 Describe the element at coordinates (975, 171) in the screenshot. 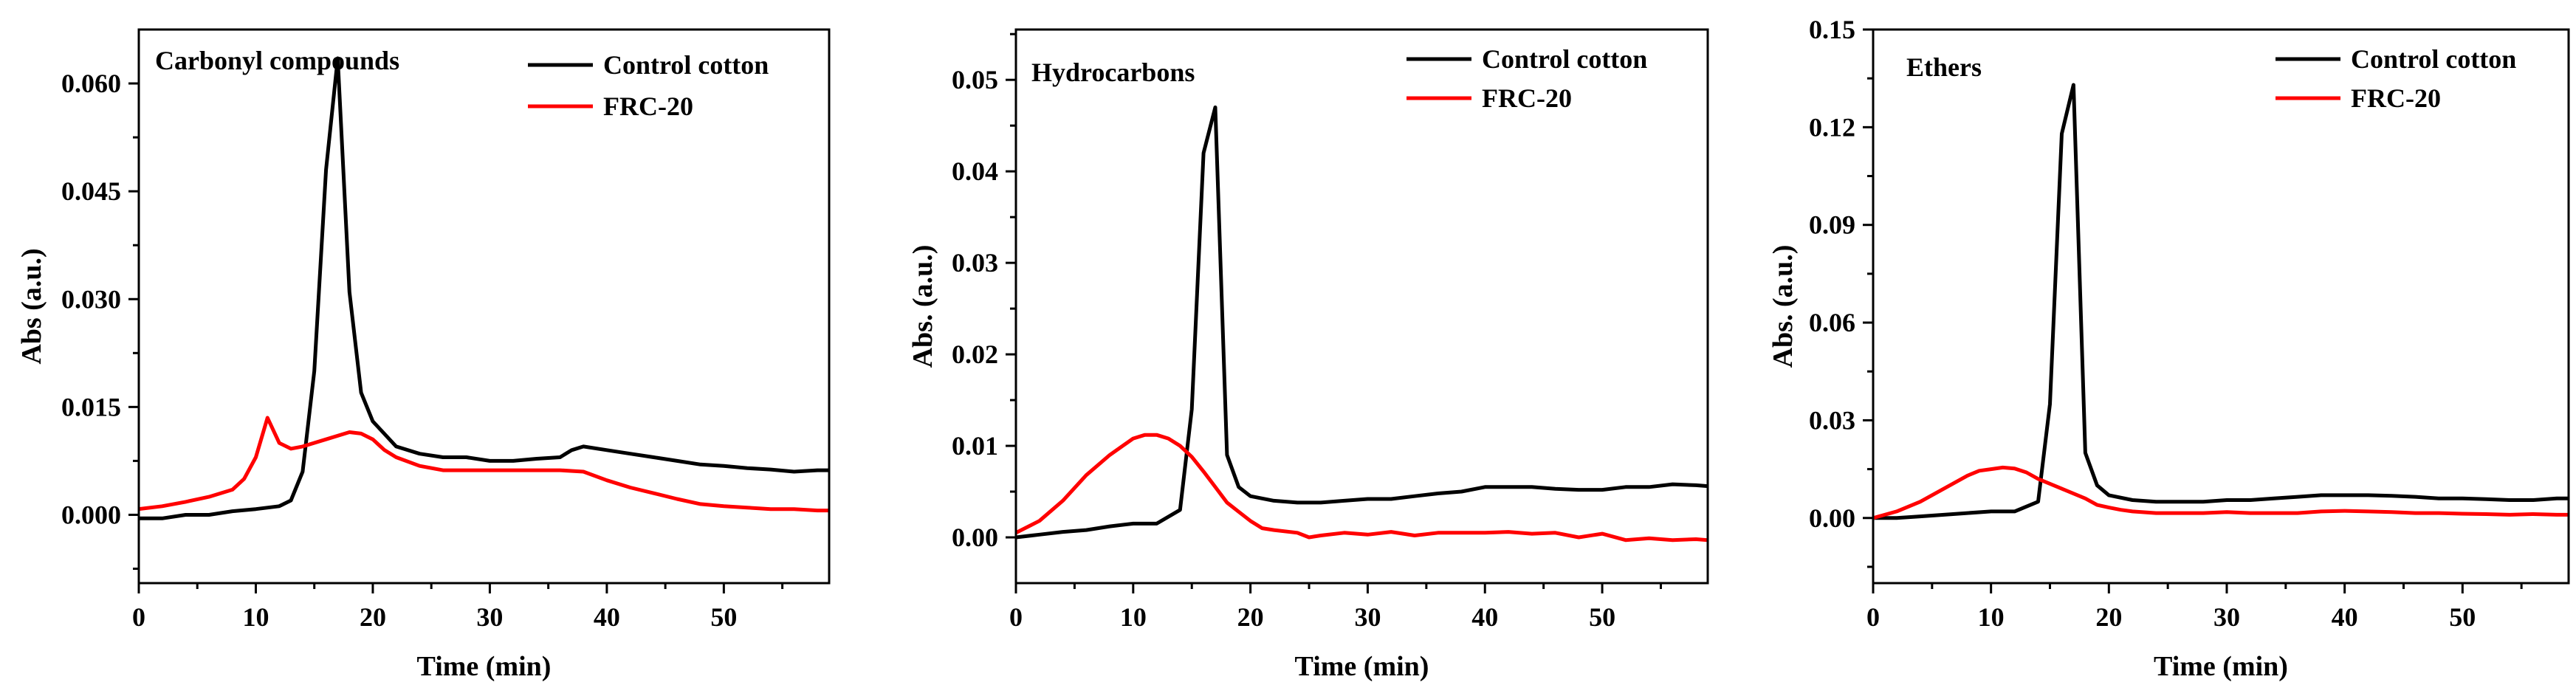

I see `y-tick-label: 0.04` at that location.